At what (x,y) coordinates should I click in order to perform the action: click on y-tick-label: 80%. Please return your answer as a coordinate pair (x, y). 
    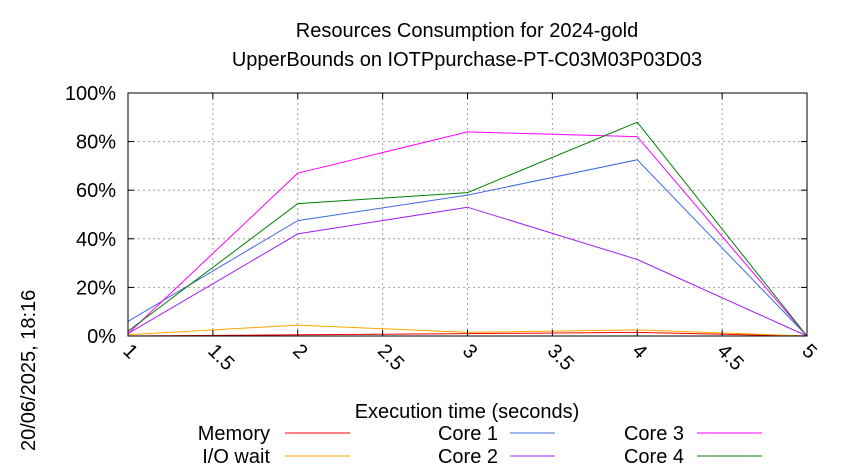
    Looking at the image, I should click on (96, 143).